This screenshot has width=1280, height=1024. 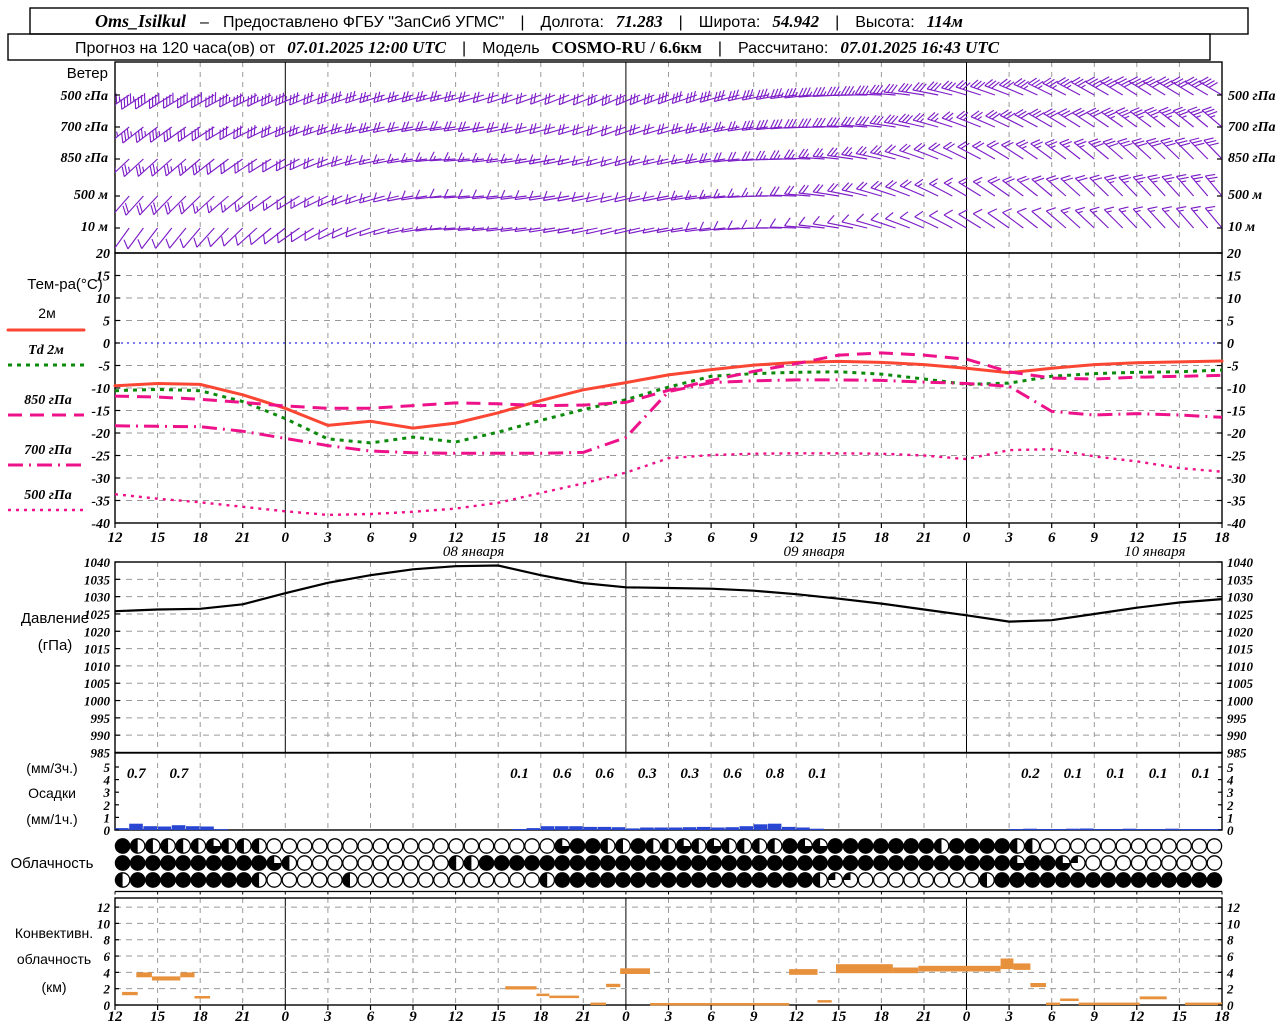 What do you see at coordinates (363, 22) in the screenshot?
I see `provided-by: Предоставлено ФГБУ "ЗапСиб УГМС"` at bounding box center [363, 22].